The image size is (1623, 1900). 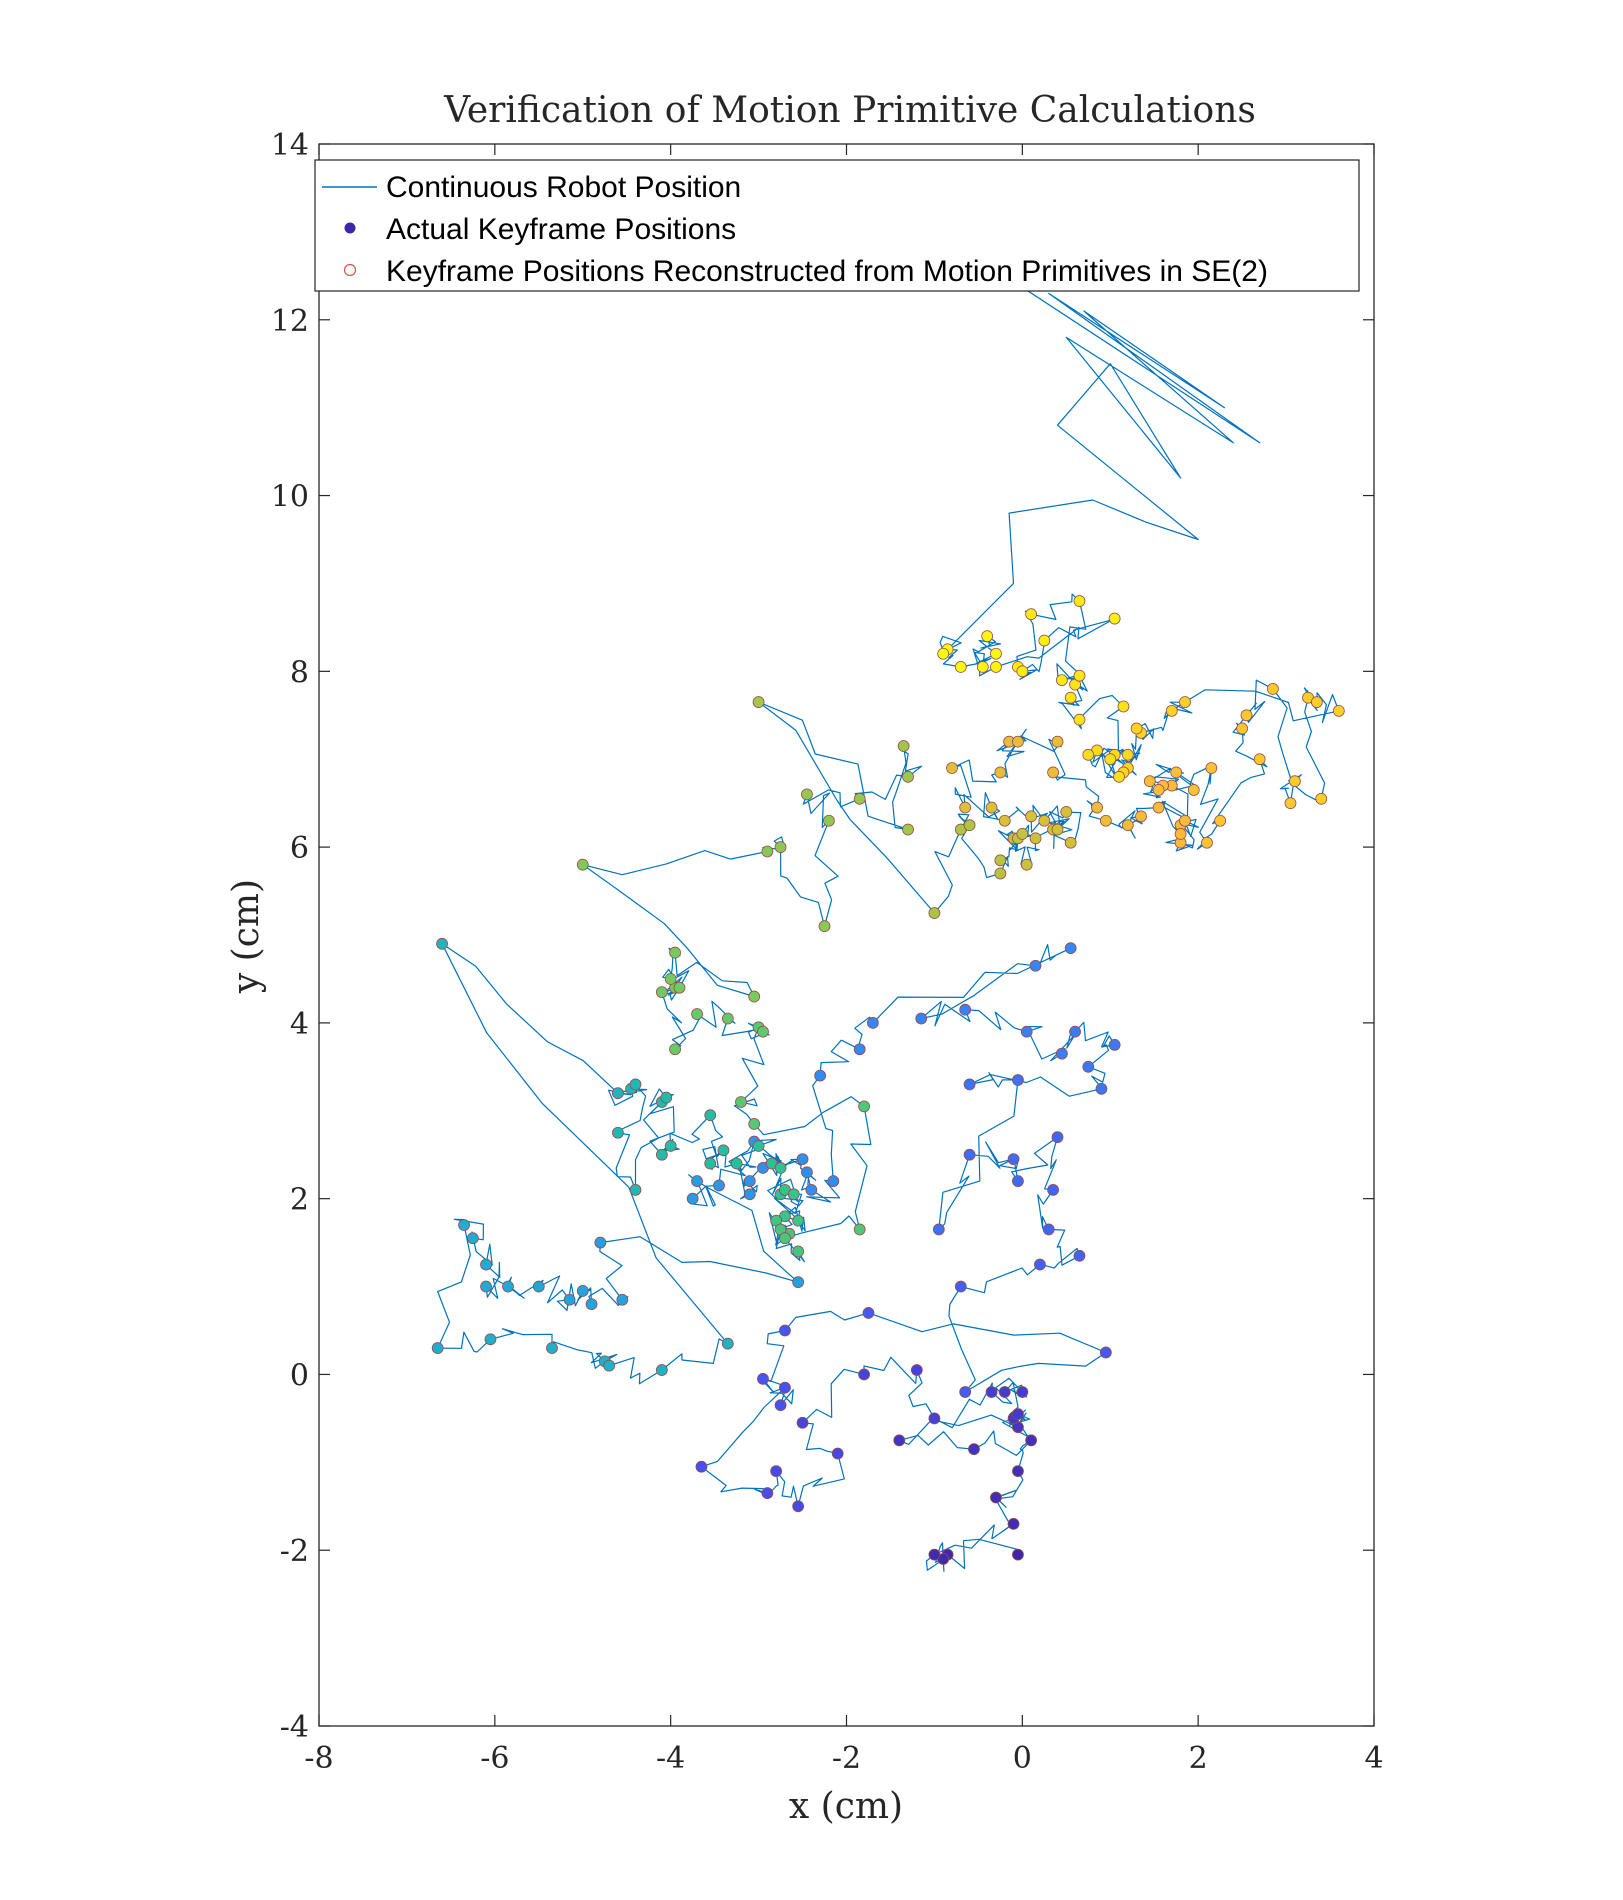 I want to click on x-tick-label: -6, so click(x=494, y=1758).